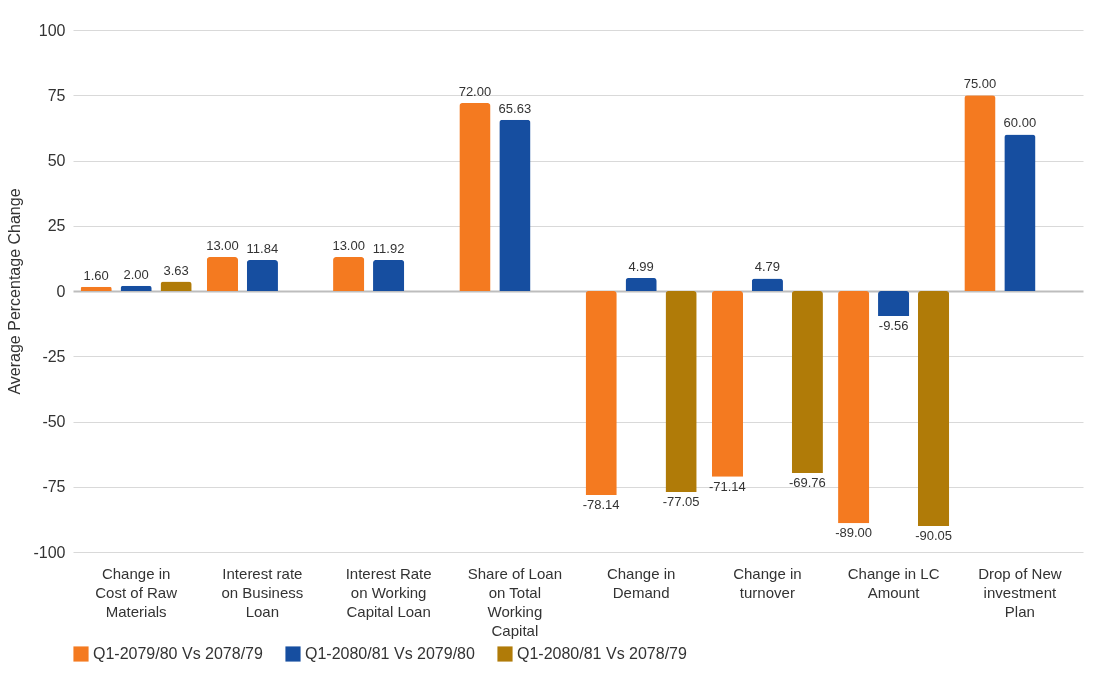 The height and width of the screenshot is (691, 1114). I want to click on y-axis-title: Average Percentage Change, so click(15, 291).